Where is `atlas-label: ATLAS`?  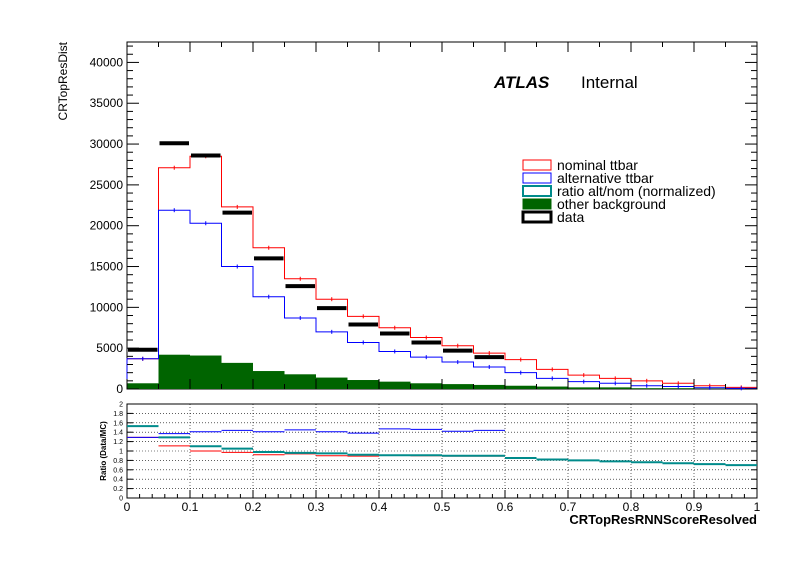 atlas-label: ATLAS is located at coordinates (521, 82).